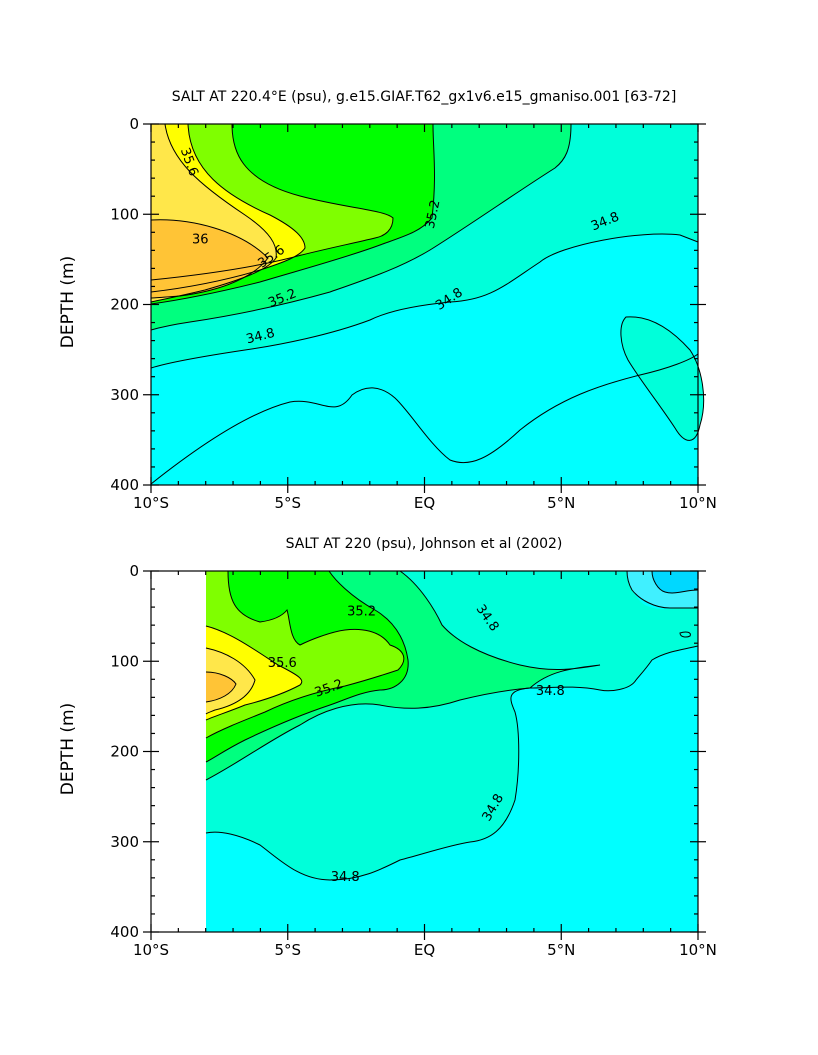 This screenshot has width=818, height=1055. What do you see at coordinates (124, 842) in the screenshot?
I see `bottom-y-tick-label: 300` at bounding box center [124, 842].